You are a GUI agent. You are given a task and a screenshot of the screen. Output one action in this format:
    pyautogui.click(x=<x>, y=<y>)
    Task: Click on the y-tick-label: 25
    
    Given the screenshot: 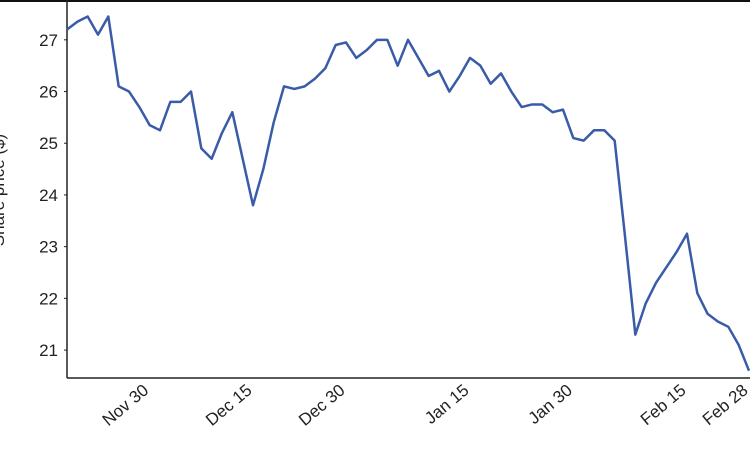 What is the action you would take?
    pyautogui.click(x=48, y=143)
    